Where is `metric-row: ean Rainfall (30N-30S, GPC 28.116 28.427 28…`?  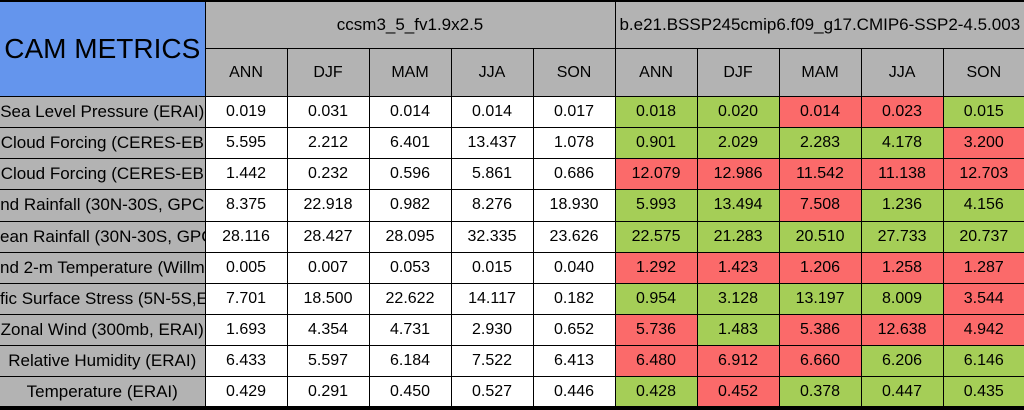
metric-row: ean Rainfall (30N-30S, GPC 28.116 28.427 28… is located at coordinates (512, 236).